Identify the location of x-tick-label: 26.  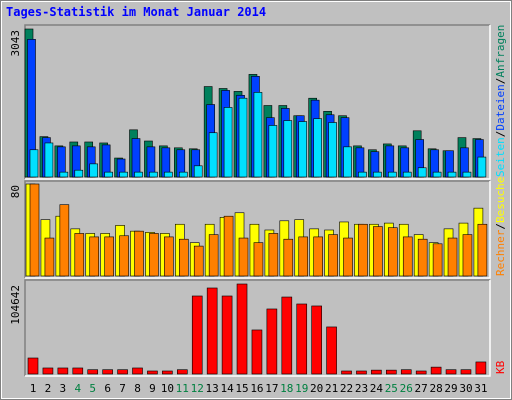
(406, 388).